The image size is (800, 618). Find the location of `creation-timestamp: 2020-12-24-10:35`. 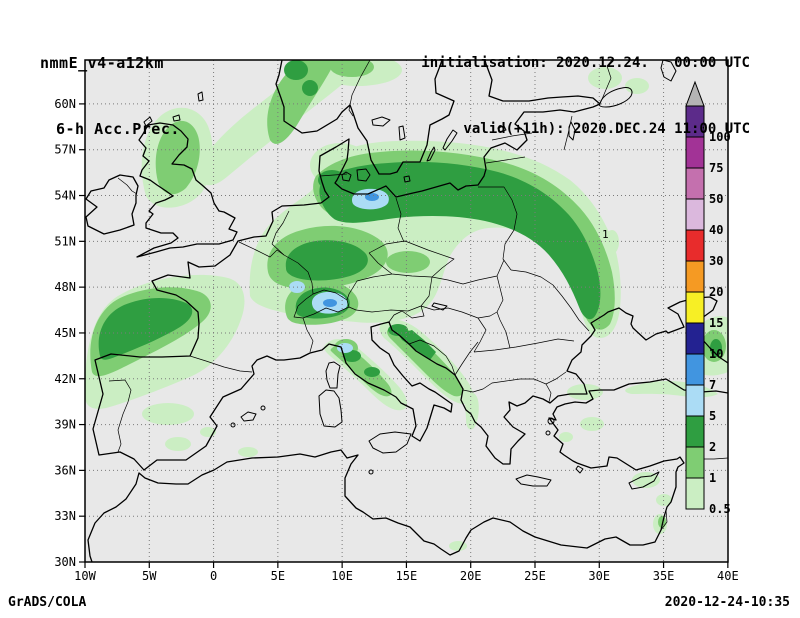

creation-timestamp: 2020-12-24-10:35 is located at coordinates (727, 602).